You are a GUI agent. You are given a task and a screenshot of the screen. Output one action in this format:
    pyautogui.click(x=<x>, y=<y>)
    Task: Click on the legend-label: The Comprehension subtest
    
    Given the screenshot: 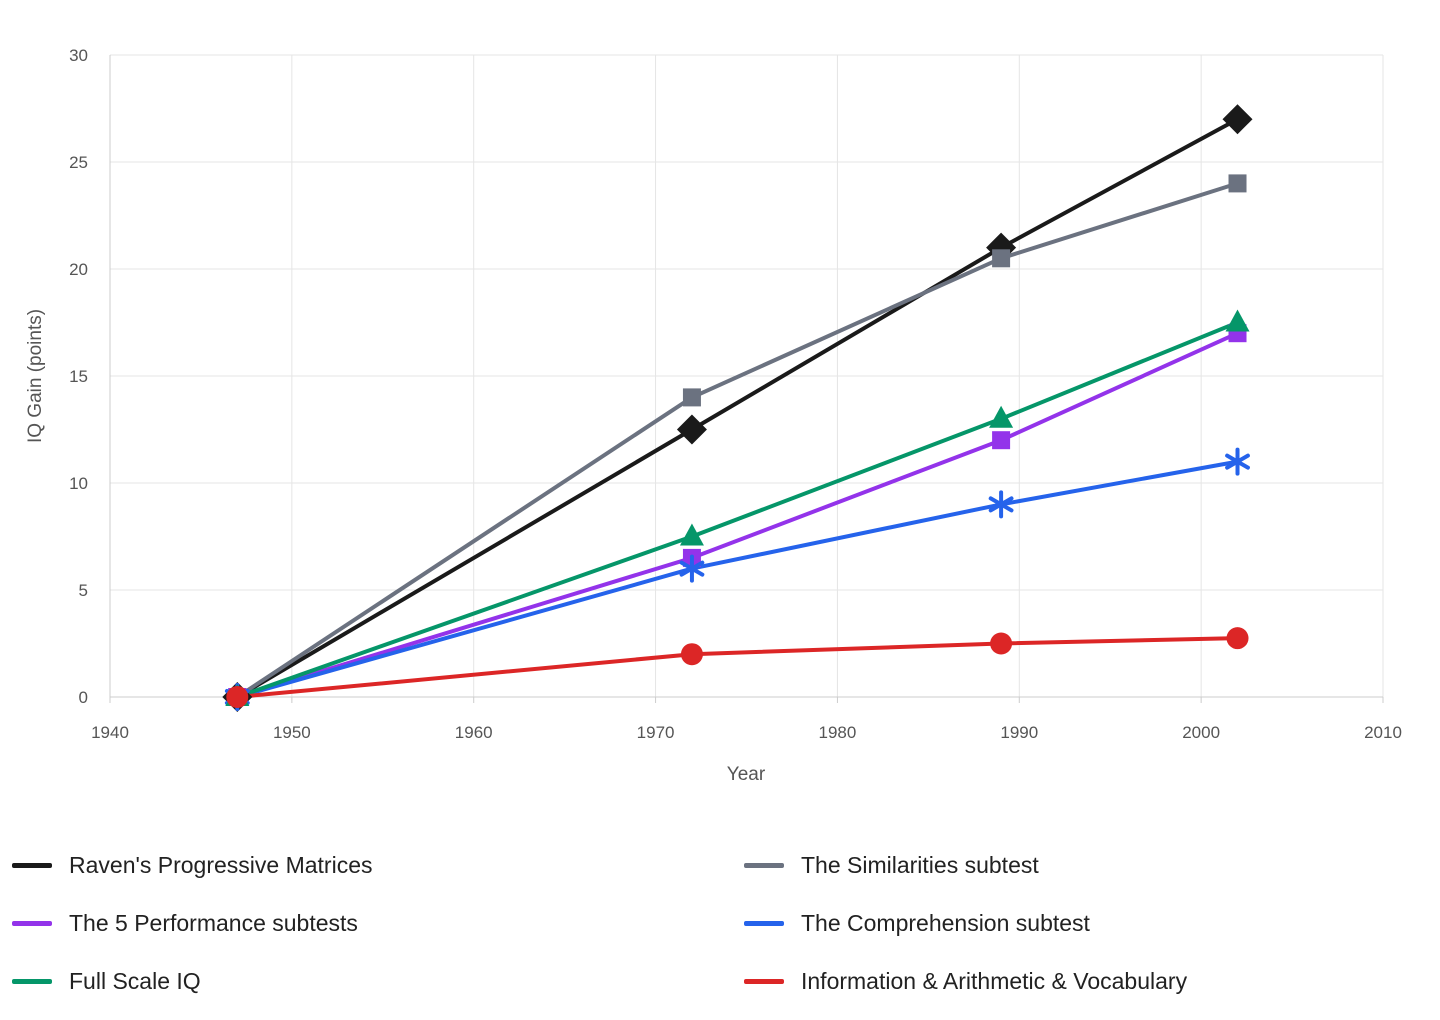 What is the action you would take?
    pyautogui.click(x=945, y=922)
    